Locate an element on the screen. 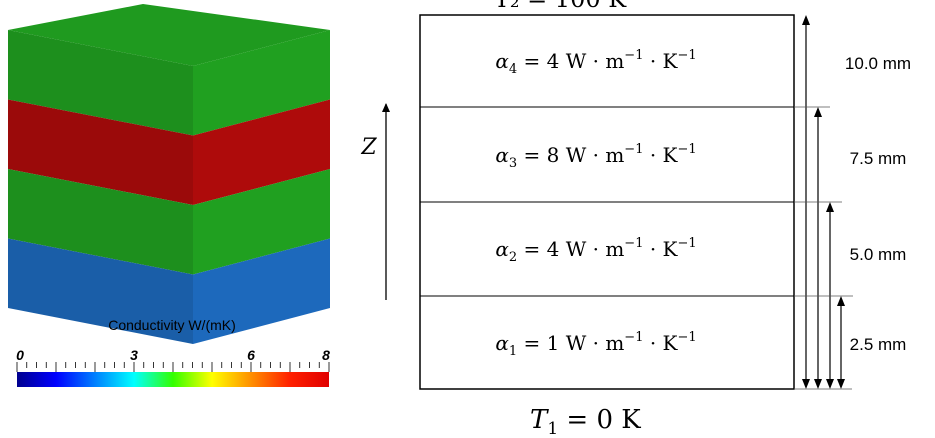 This screenshot has height=438, width=935. bottom-subscript: 1 is located at coordinates (552, 428).